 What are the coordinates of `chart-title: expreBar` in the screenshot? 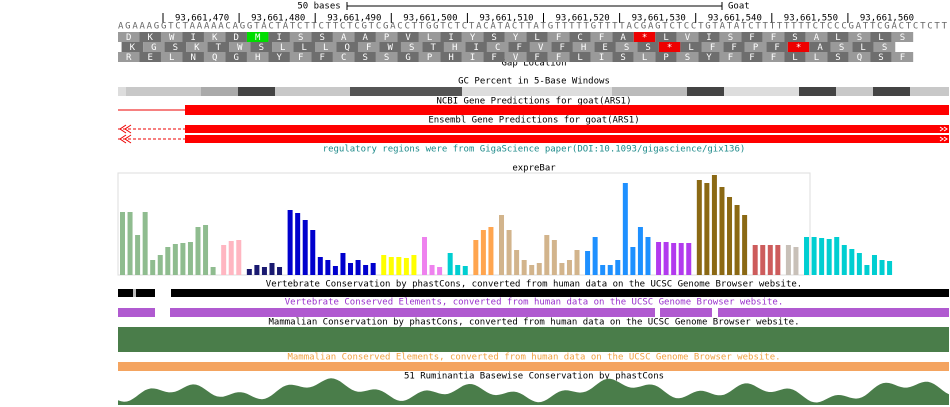 It's located at (534, 169).